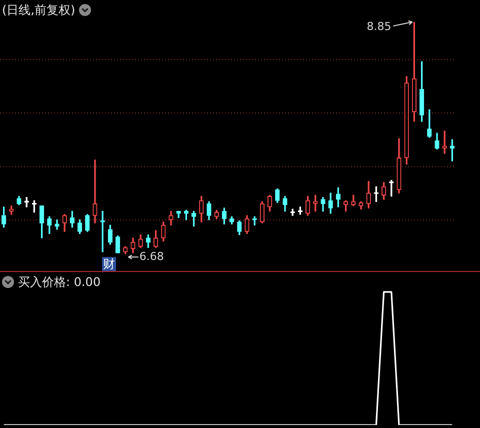  Describe the element at coordinates (151, 256) in the screenshot. I see `annotation: 6.68` at that location.